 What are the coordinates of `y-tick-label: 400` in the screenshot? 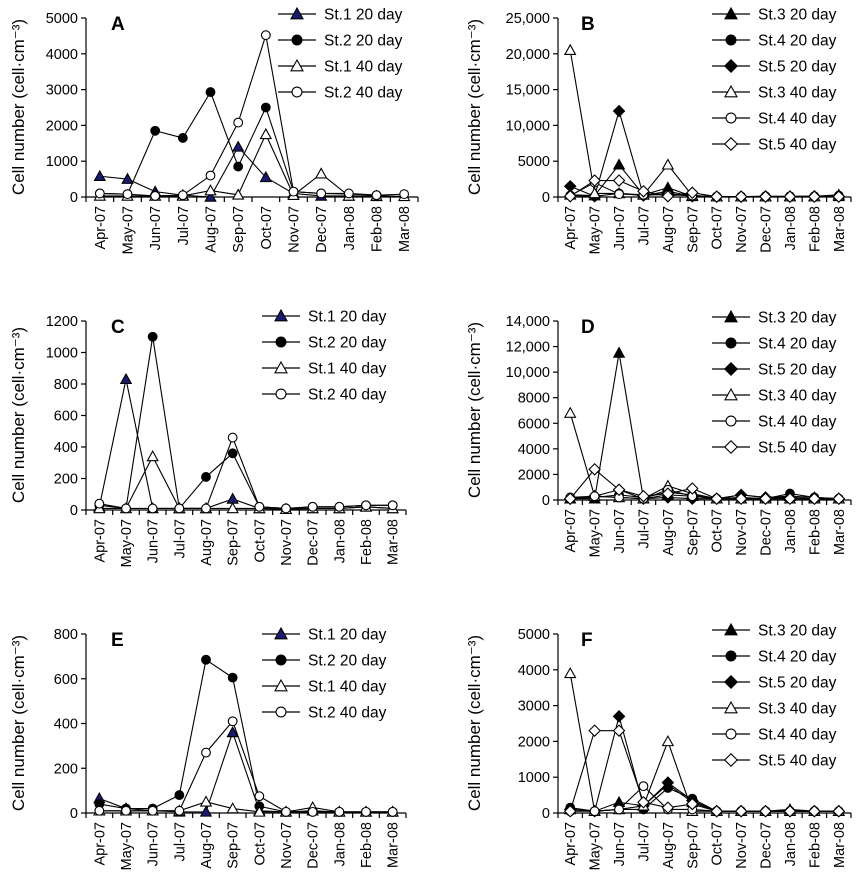 It's located at (66, 448).